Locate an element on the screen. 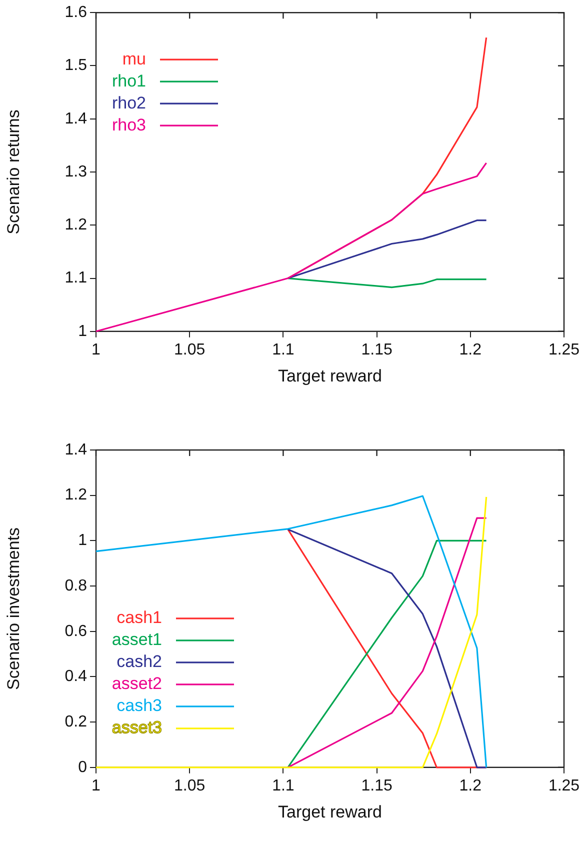  legend-label: rho3 is located at coordinates (129, 124).